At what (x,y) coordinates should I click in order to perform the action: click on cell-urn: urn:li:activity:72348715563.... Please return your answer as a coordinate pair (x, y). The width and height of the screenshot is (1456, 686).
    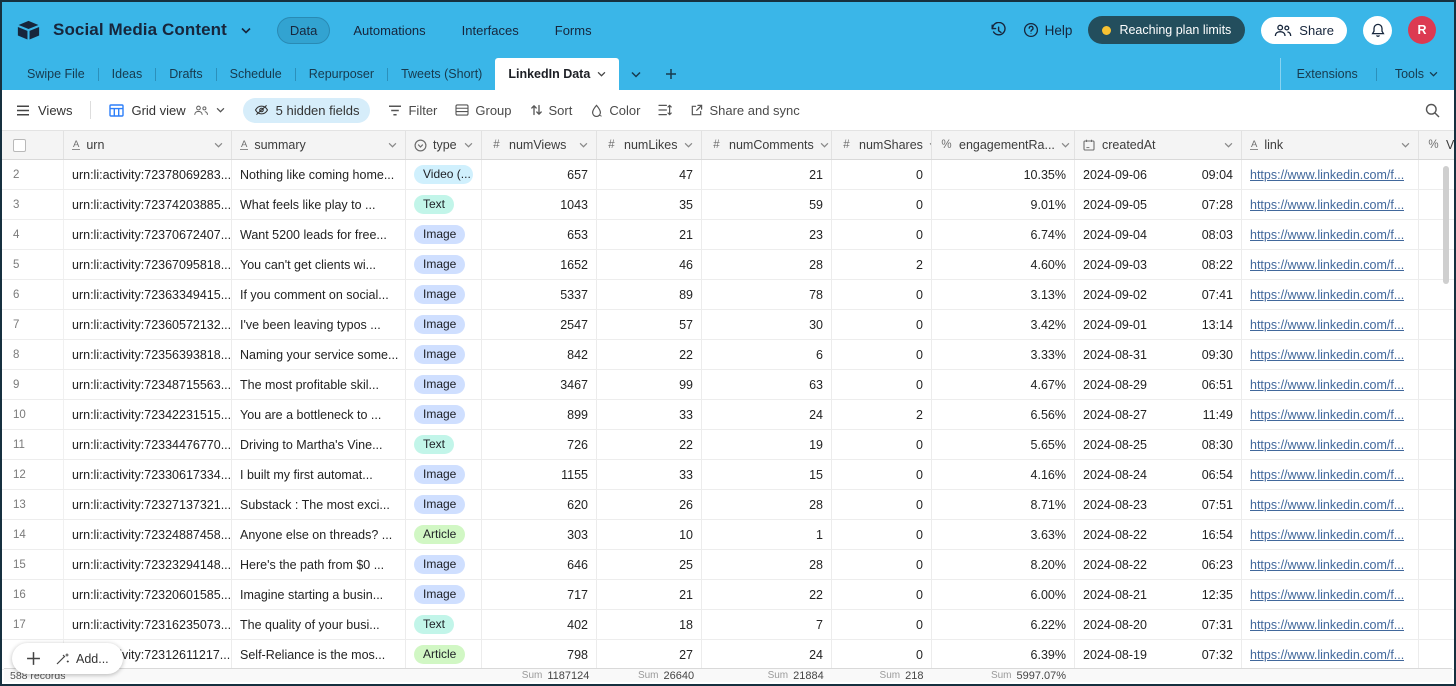
    Looking at the image, I should click on (148, 384).